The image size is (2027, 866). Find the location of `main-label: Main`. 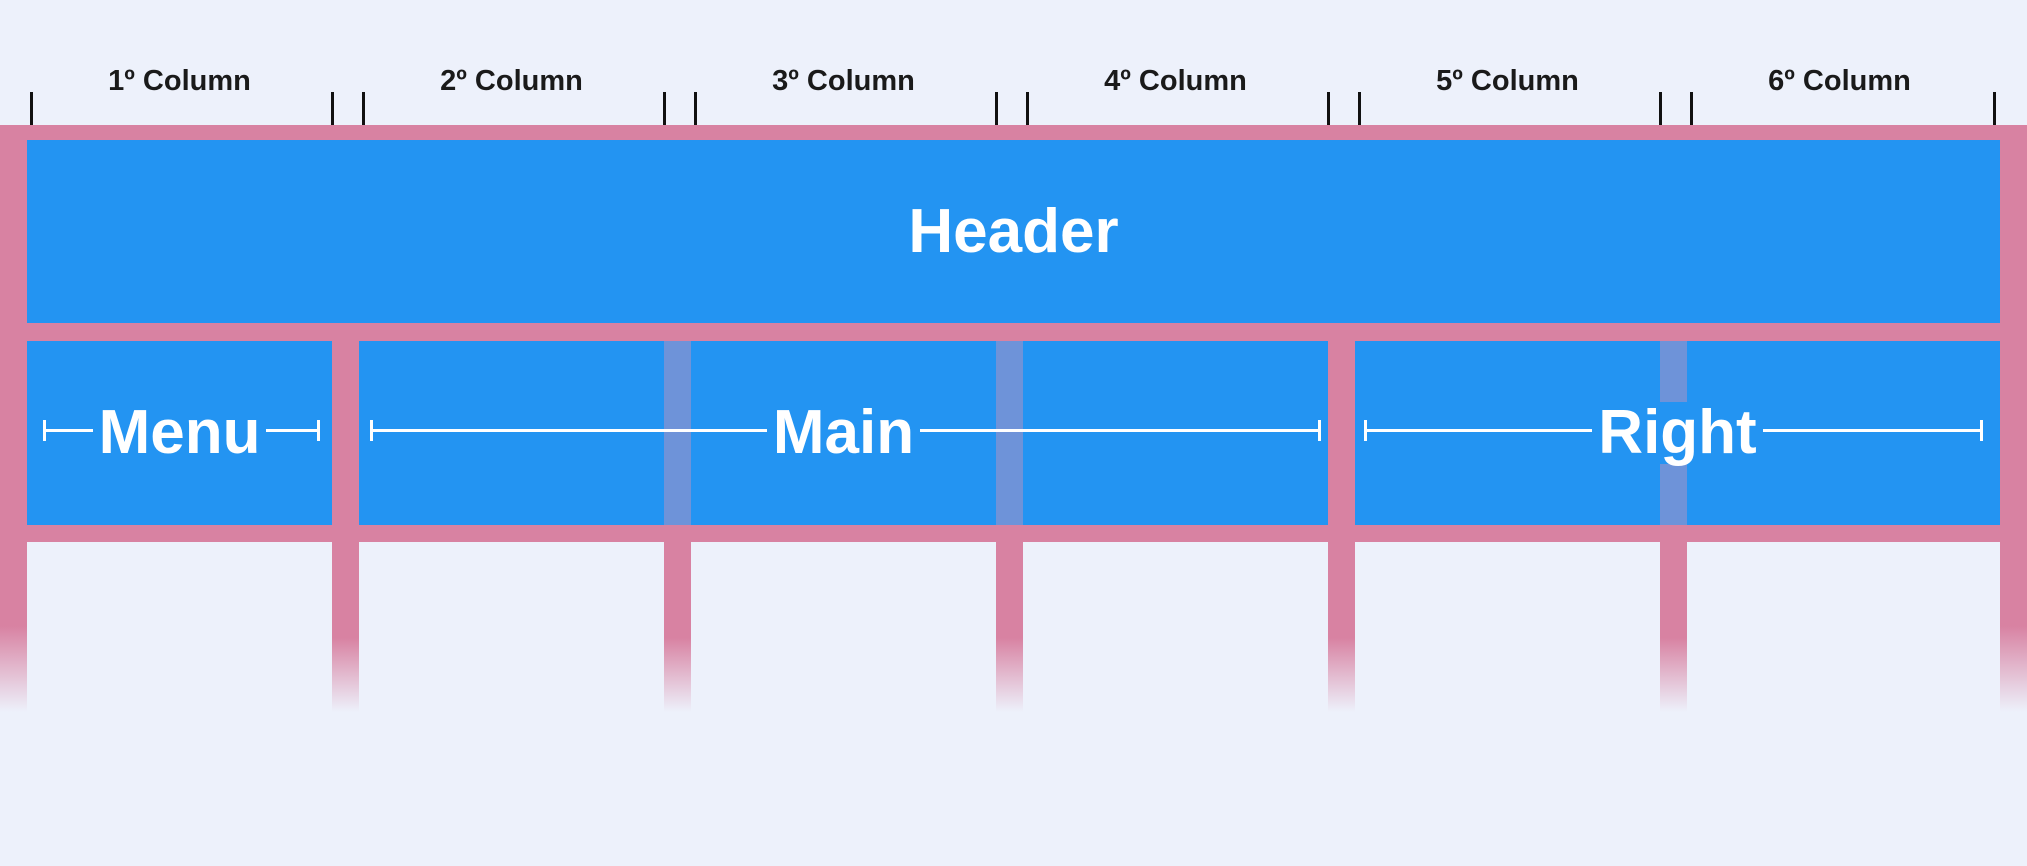

main-label: Main is located at coordinates (843, 433).